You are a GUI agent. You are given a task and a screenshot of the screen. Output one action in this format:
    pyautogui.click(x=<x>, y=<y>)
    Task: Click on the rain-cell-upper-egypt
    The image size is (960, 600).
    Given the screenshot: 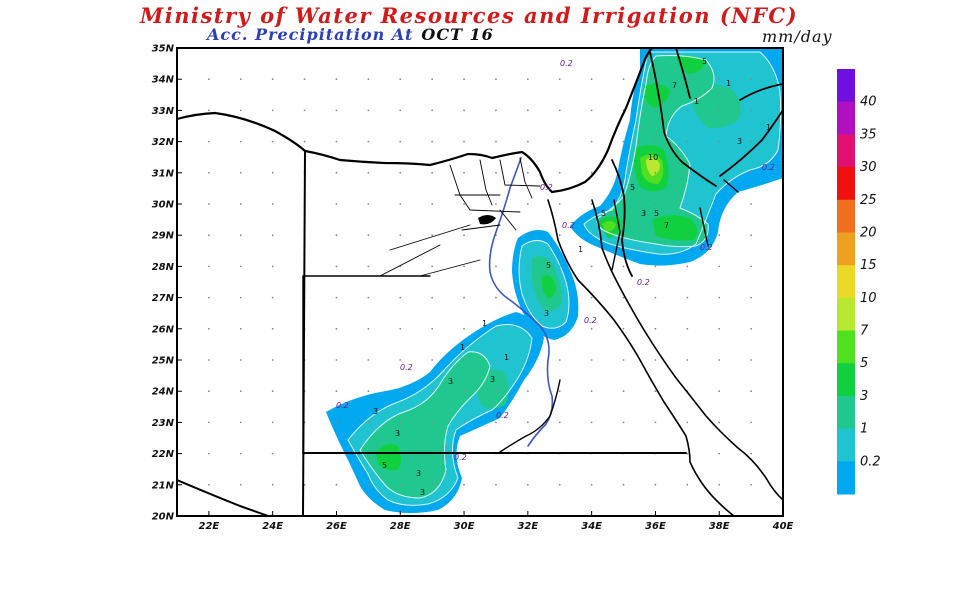 What is the action you would take?
    pyautogui.click(x=545, y=285)
    